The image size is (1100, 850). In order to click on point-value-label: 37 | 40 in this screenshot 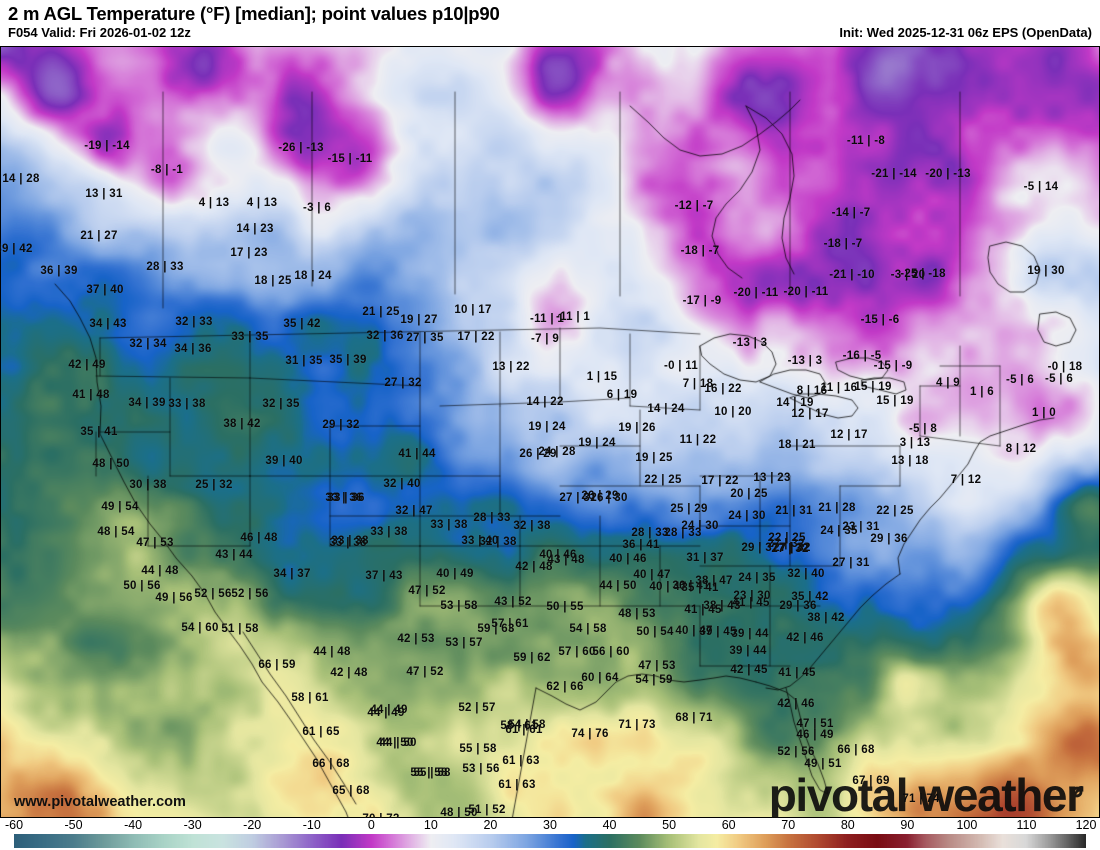, I will do `click(105, 290)`.